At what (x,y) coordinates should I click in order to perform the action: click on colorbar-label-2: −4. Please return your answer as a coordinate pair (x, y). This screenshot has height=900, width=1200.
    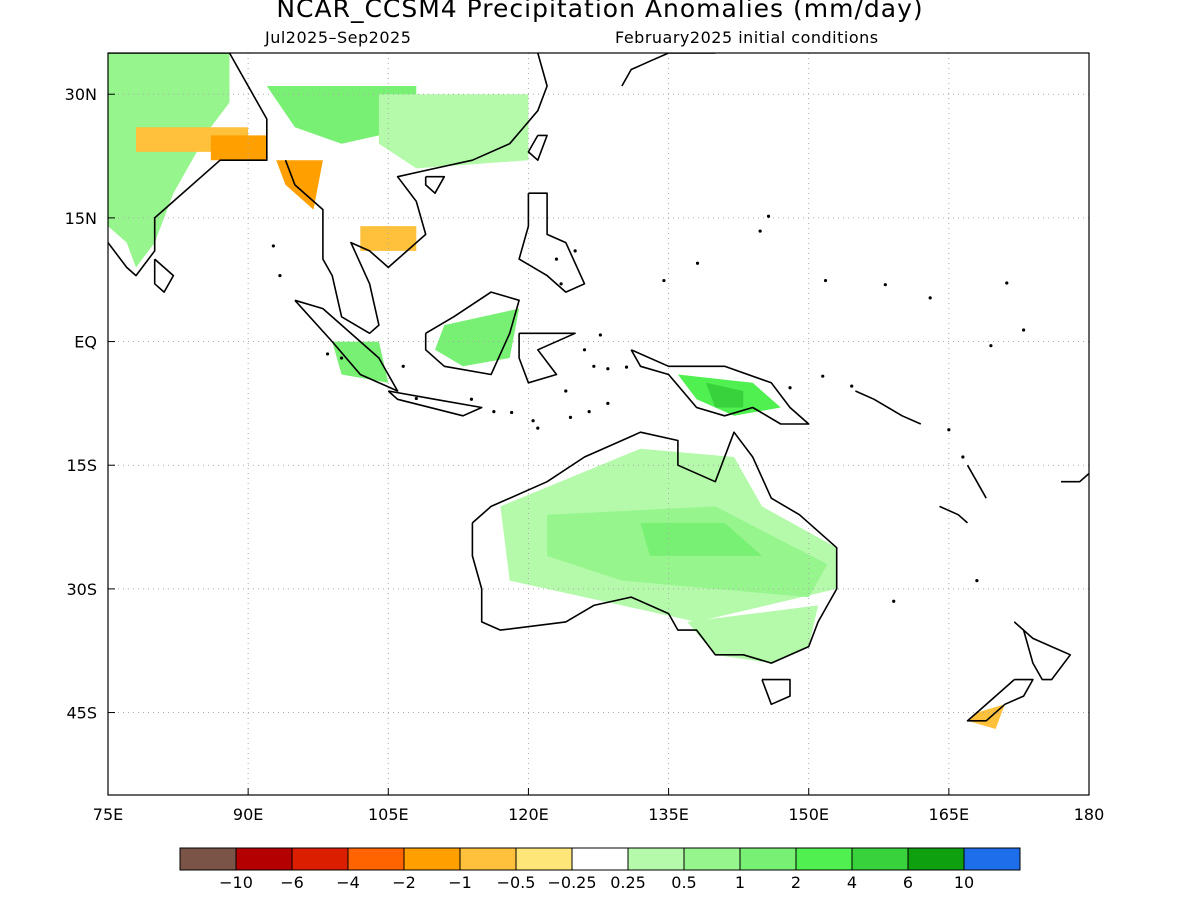
    Looking at the image, I should click on (348, 882).